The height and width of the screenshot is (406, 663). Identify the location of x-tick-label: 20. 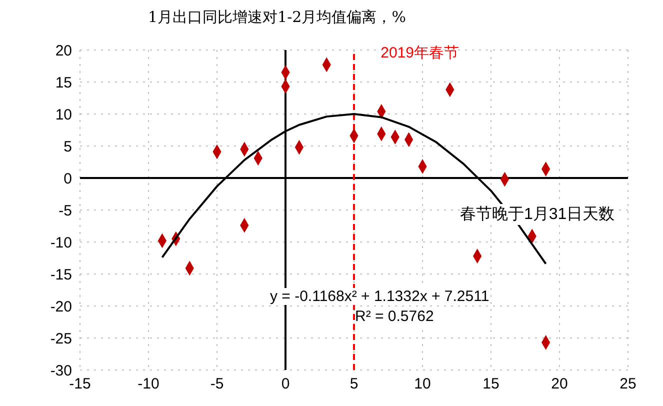
(559, 384).